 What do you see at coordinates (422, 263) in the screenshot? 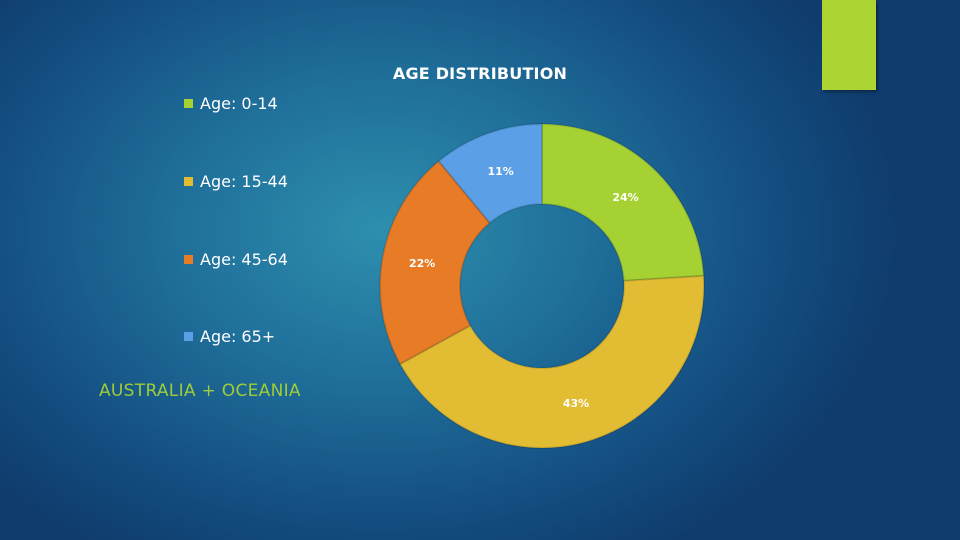
I see `slice-label-age-45-64: 22%` at bounding box center [422, 263].